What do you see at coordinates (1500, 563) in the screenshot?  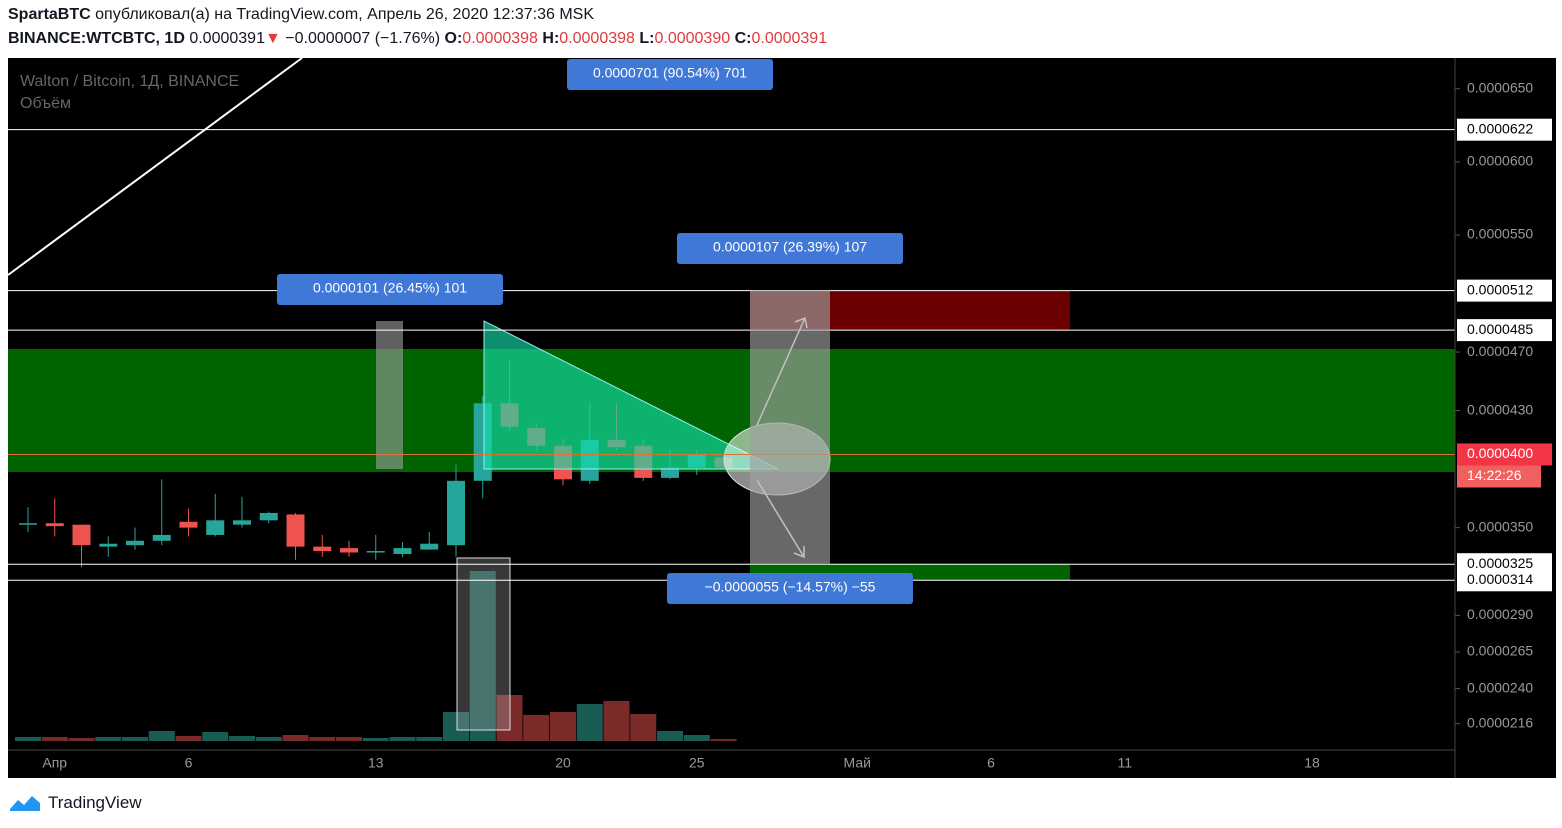 I see `price-label: 0.0000325` at bounding box center [1500, 563].